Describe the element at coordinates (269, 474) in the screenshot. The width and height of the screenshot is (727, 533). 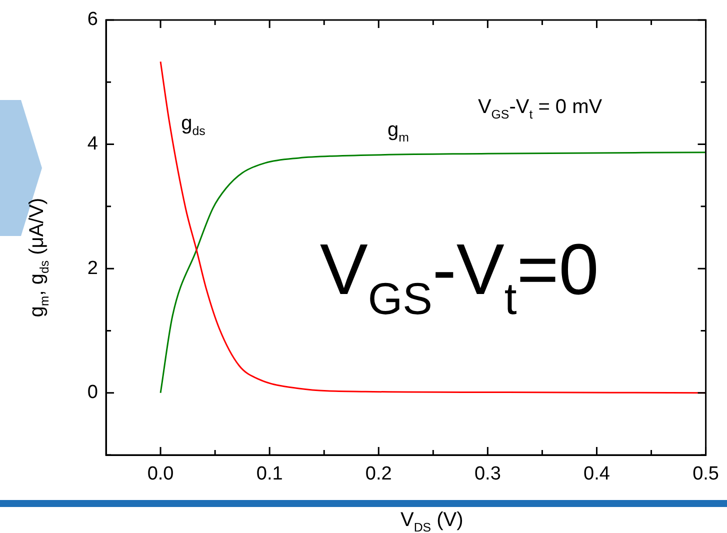
I see `x-tick-label: 0.1` at that location.